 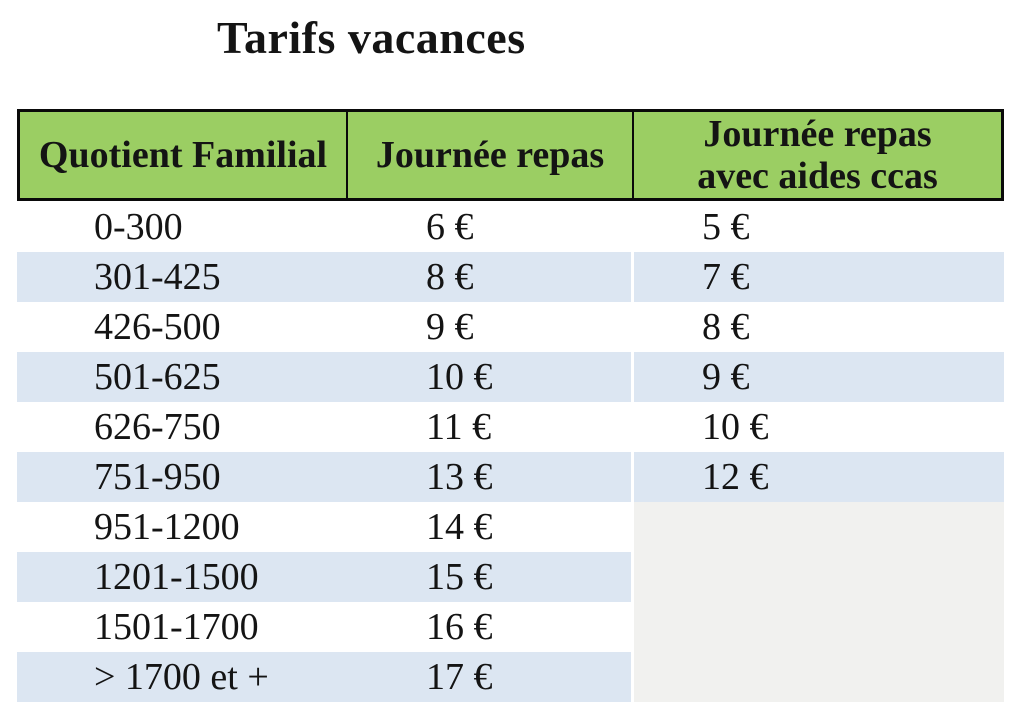 What do you see at coordinates (819, 477) in the screenshot?
I see `cell-journee-repas-aides: 12 €` at bounding box center [819, 477].